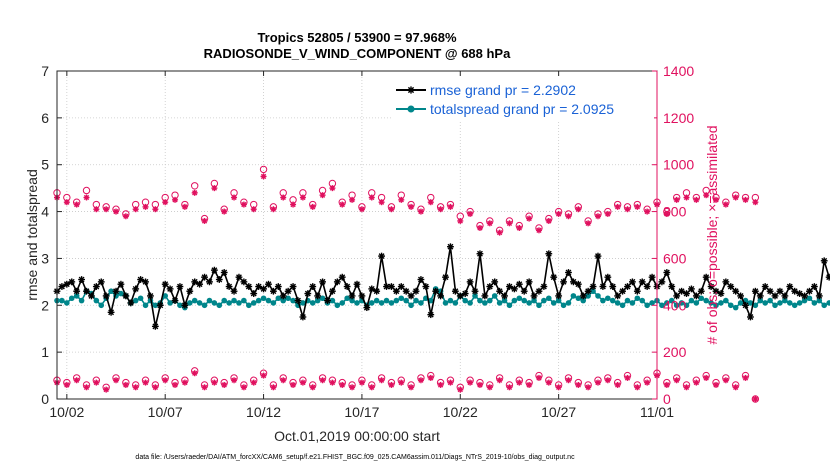 The width and height of the screenshot is (830, 470). I want to click on y-left-tick-label: 7, so click(45, 71).